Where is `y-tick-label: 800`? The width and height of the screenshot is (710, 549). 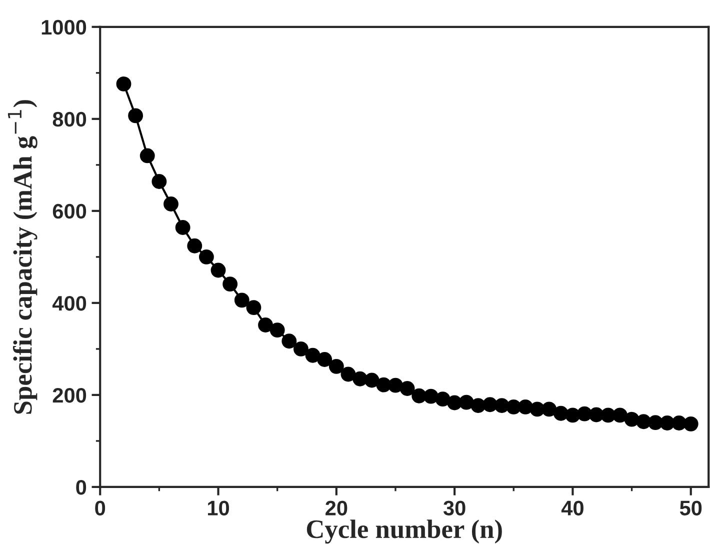
y-tick-label: 800 is located at coordinates (69, 119).